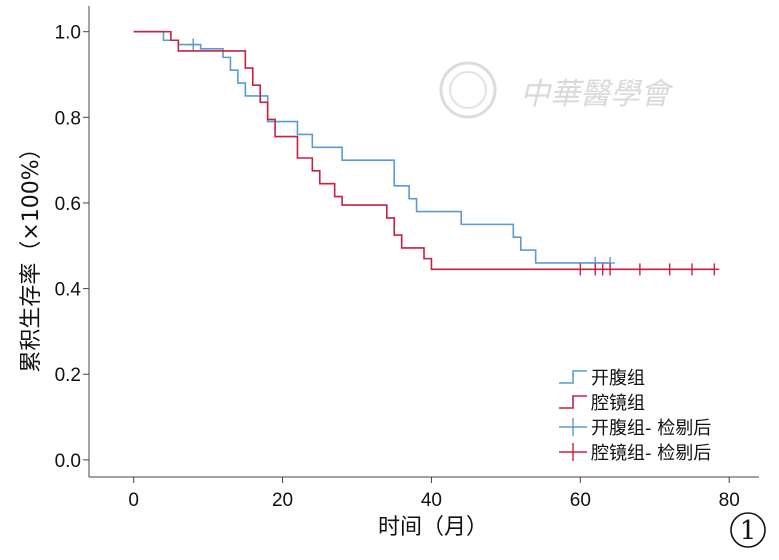  Describe the element at coordinates (31, 254) in the screenshot. I see `y-axis-title: 累积生存率（×100%）` at that location.